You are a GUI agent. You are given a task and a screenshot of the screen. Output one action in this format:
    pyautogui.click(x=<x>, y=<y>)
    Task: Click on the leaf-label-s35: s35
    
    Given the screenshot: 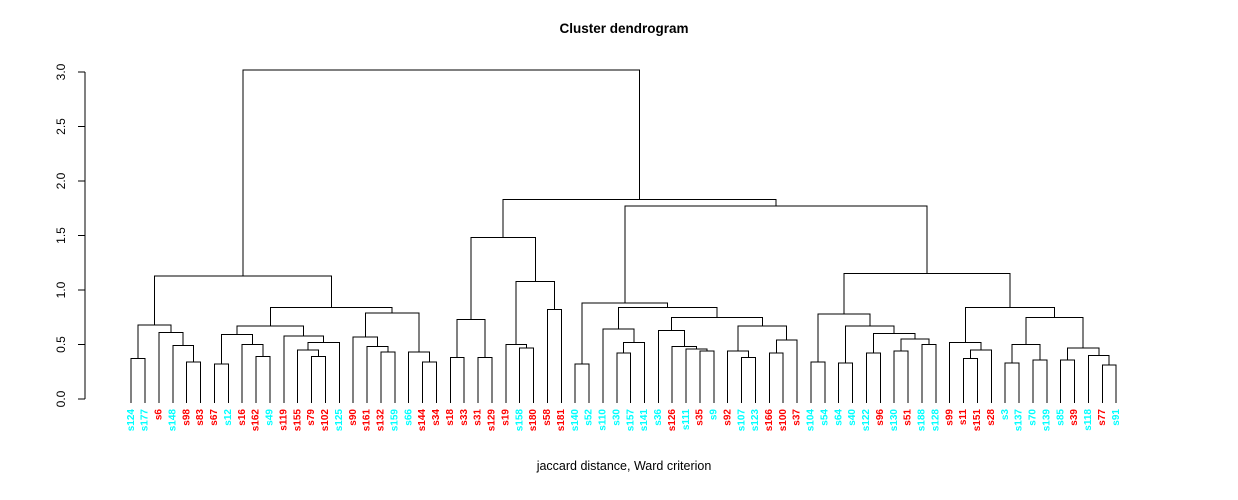 What is the action you would take?
    pyautogui.click(x=700, y=417)
    